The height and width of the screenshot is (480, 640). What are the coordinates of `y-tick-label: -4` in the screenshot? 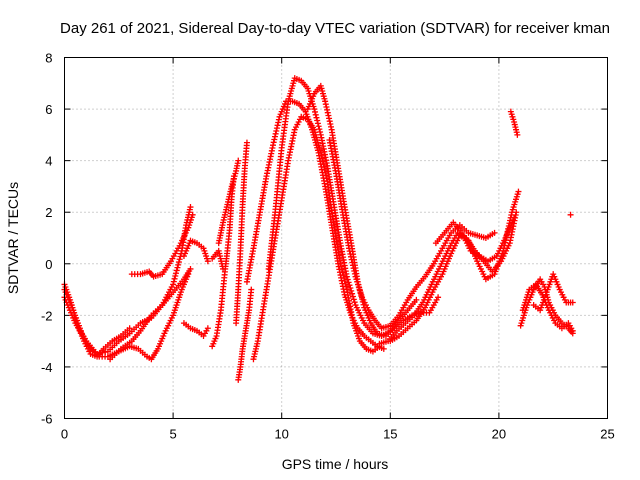 It's located at (47, 367).